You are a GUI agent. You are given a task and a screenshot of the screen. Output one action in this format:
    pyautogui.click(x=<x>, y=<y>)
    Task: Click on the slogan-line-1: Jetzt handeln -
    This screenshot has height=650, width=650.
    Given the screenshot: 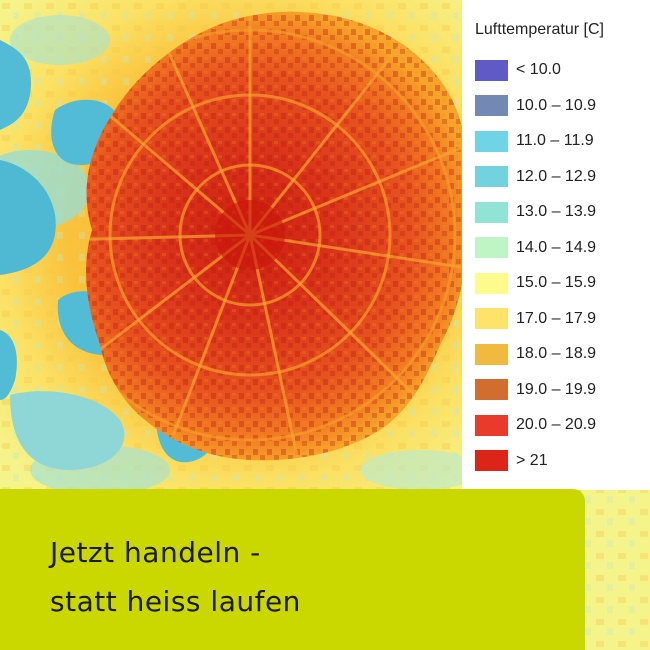 What is the action you would take?
    pyautogui.click(x=155, y=552)
    